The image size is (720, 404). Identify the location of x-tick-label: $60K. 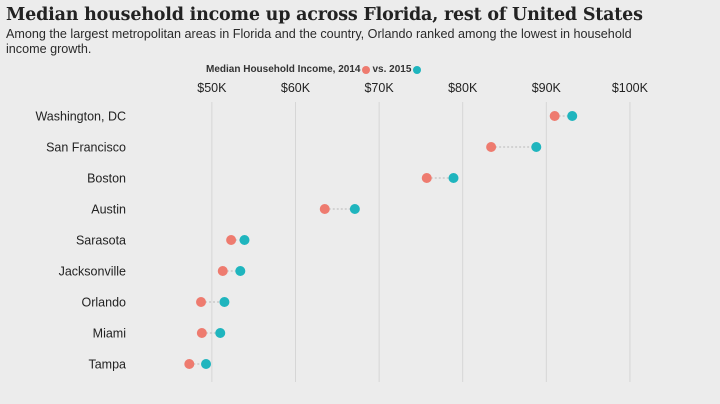
(296, 88).